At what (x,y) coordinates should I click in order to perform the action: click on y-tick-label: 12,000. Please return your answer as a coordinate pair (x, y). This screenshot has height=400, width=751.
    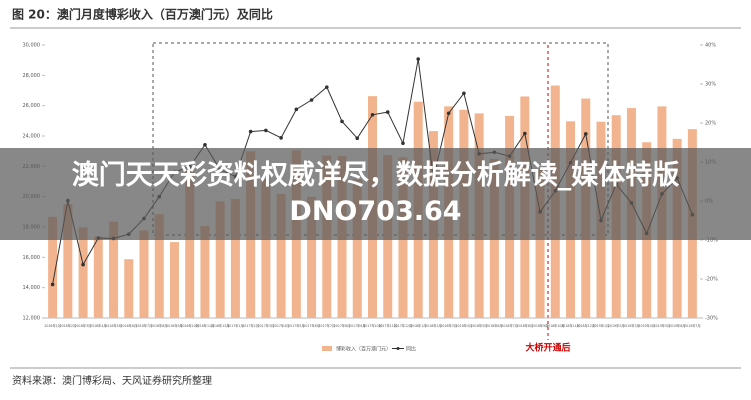
    Looking at the image, I should click on (32, 319).